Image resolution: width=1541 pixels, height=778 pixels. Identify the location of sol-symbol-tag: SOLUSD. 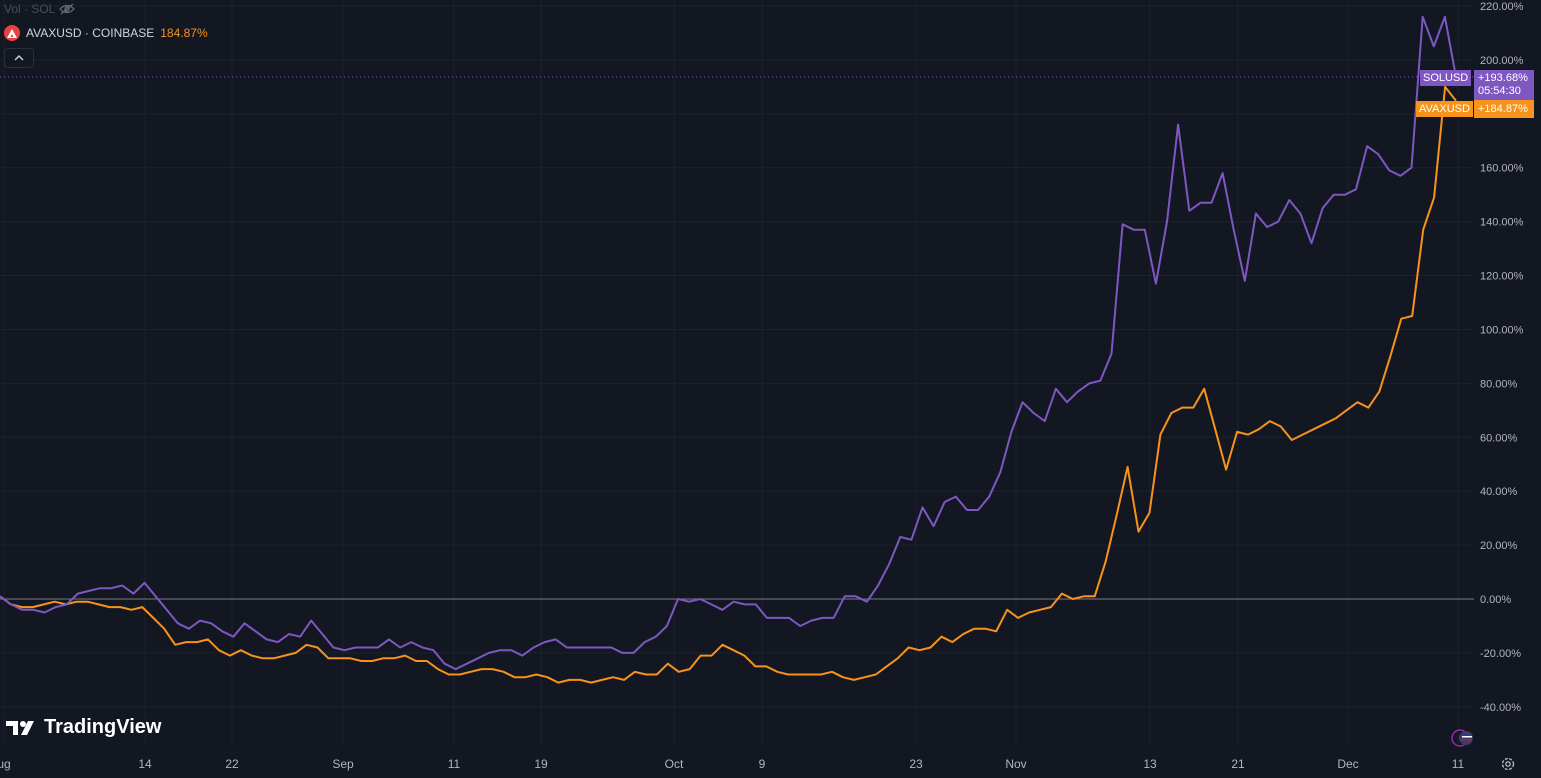
(1446, 78).